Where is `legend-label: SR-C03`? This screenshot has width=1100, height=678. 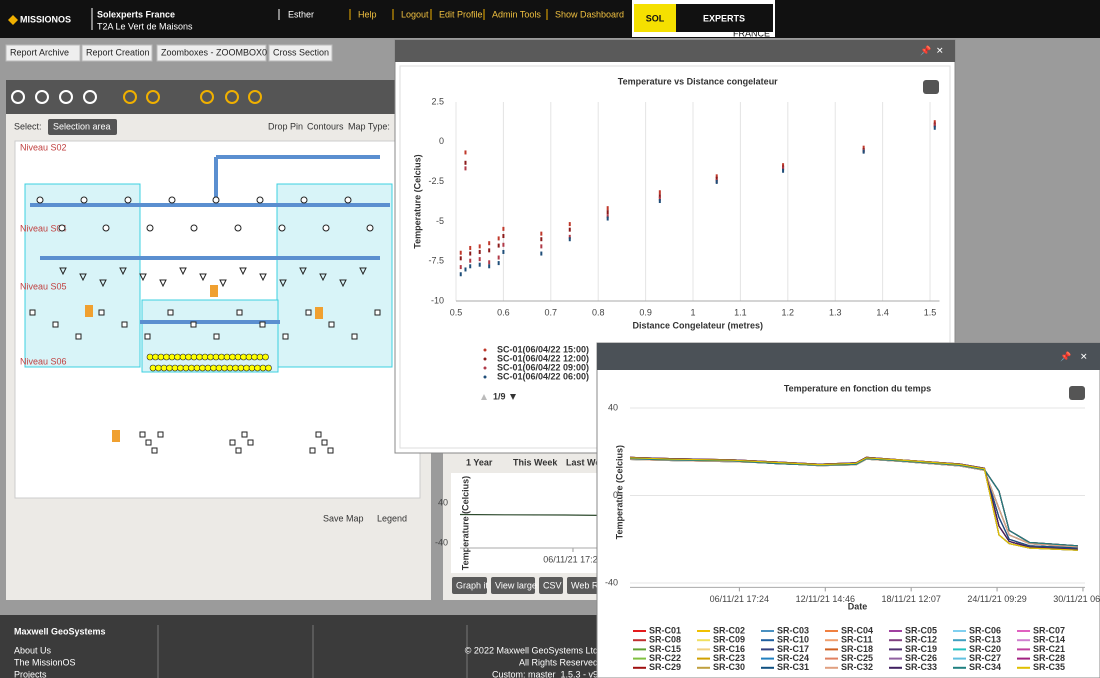
legend-label: SR-C03 is located at coordinates (793, 630).